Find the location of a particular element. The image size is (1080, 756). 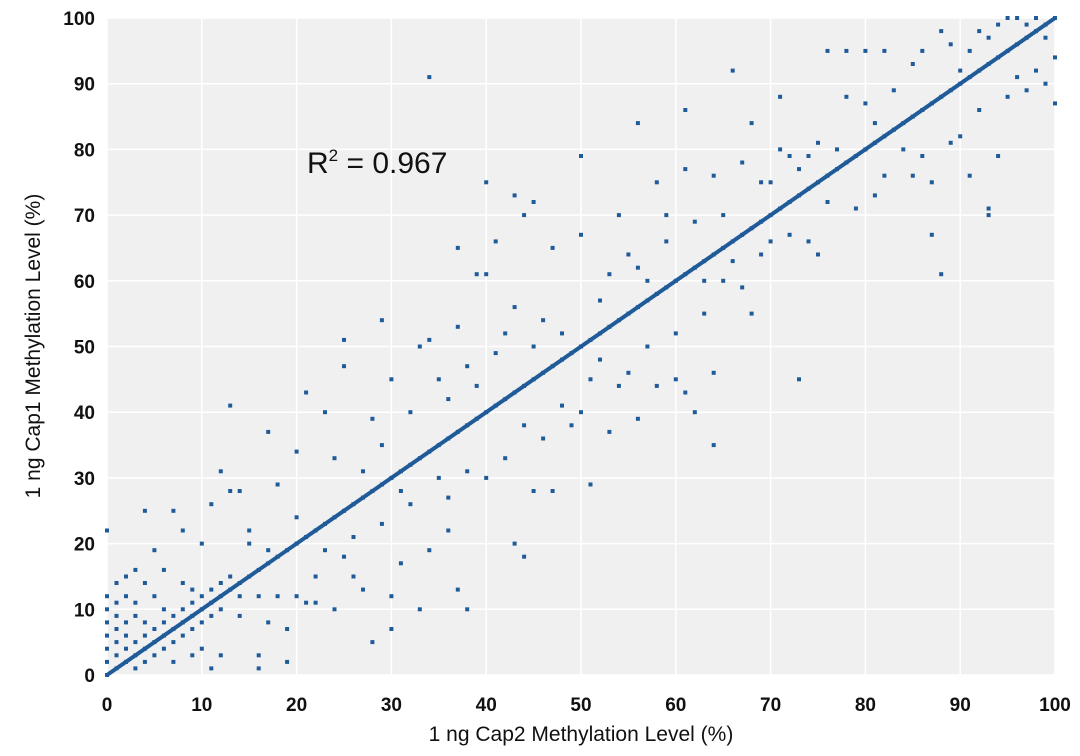

y-tick-label: 50 is located at coordinates (84, 348).